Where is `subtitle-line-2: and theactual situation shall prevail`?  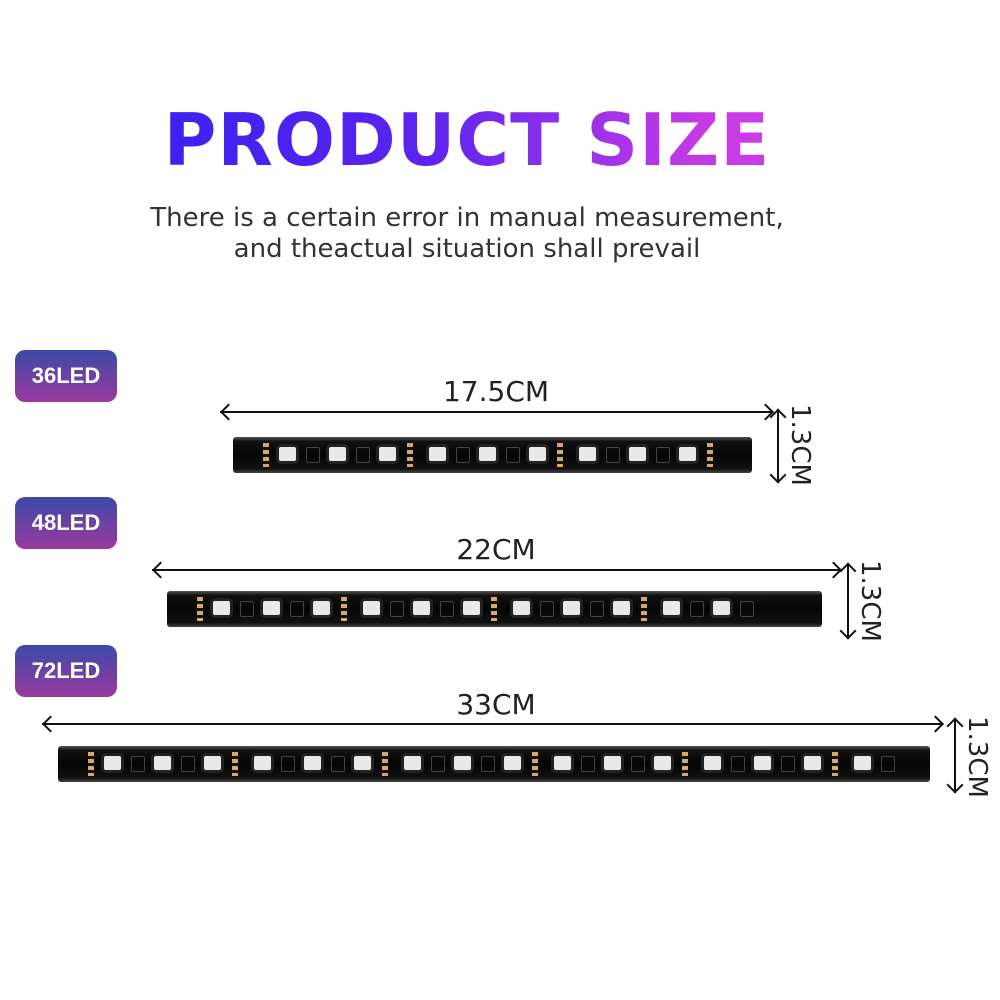
subtitle-line-2: and theactual situation shall prevail is located at coordinates (467, 249).